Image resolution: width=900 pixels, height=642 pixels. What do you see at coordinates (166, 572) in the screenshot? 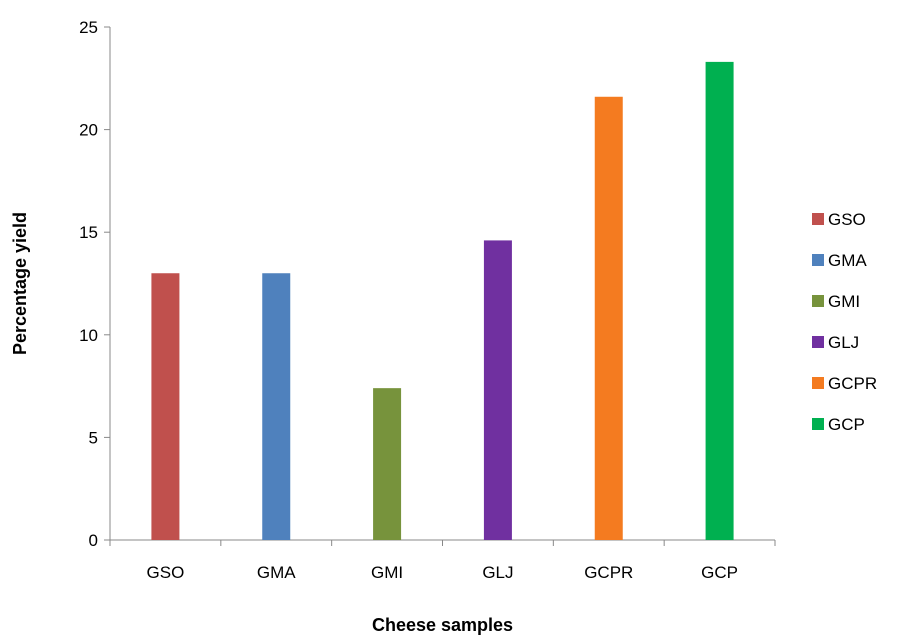
I see `x-tick-label: GSO` at bounding box center [166, 572].